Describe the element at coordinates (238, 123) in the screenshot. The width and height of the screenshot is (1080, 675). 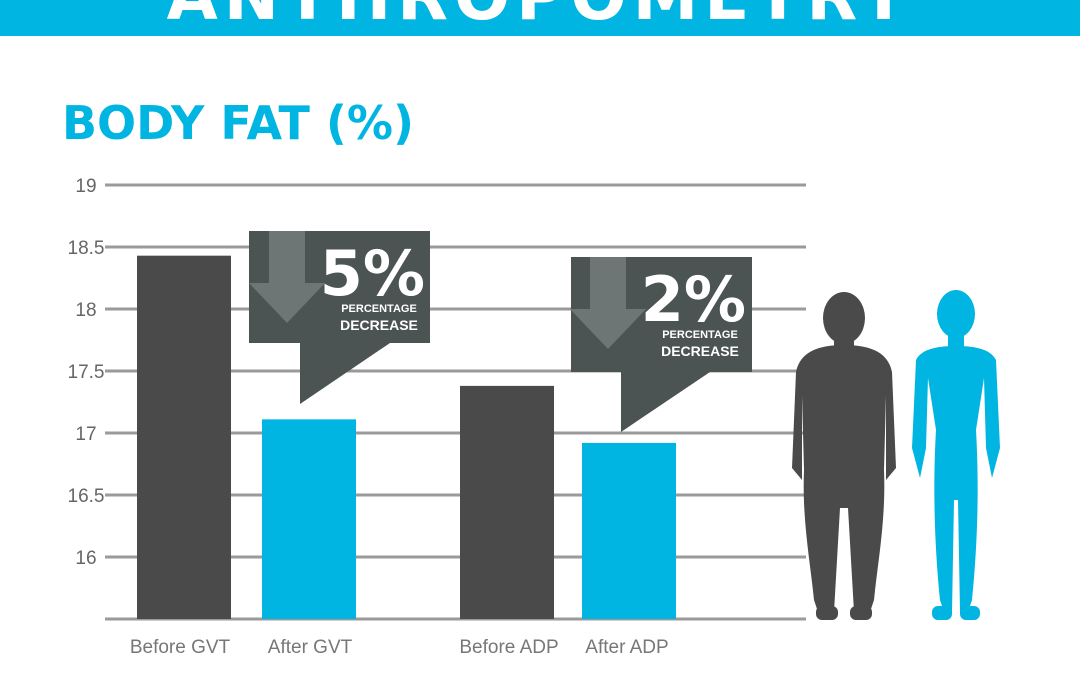
I see `chart-title: BODY FAT (%)` at that location.